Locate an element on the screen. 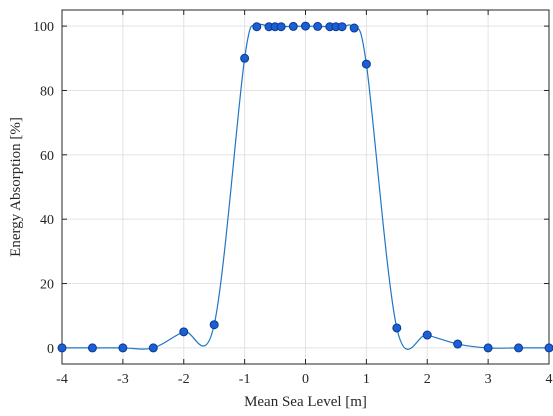 The height and width of the screenshot is (416, 553). y-tick-label: 100 is located at coordinates (43, 27).